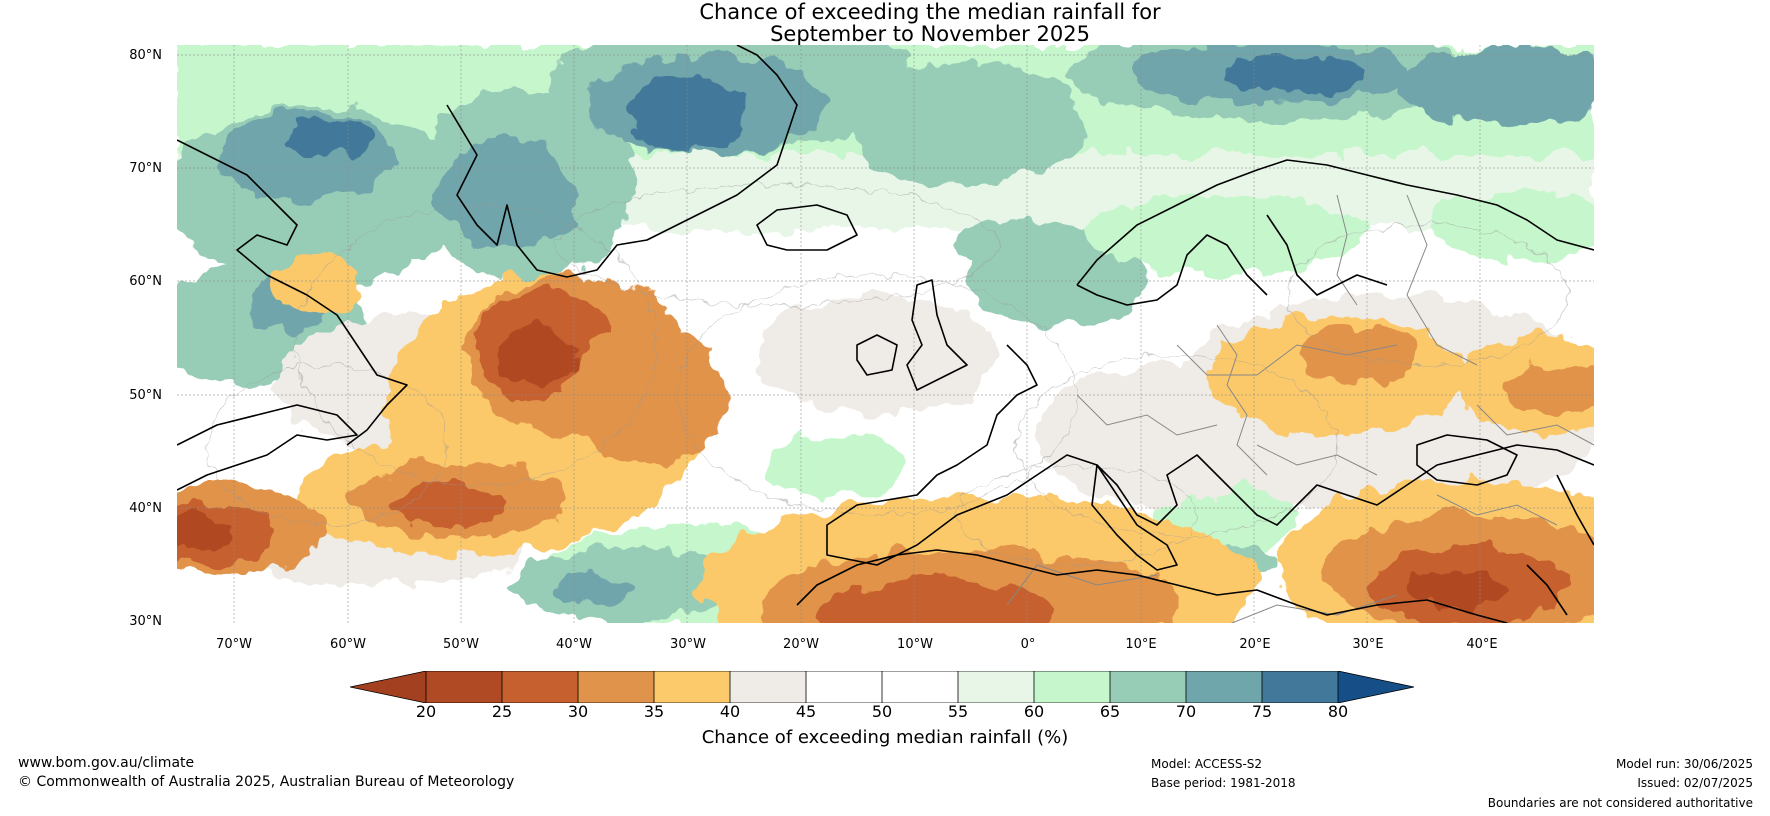 Image resolution: width=1770 pixels, height=816 pixels. Describe the element at coordinates (806, 711) in the screenshot. I see `colorbar-tick-label: 45` at that location.